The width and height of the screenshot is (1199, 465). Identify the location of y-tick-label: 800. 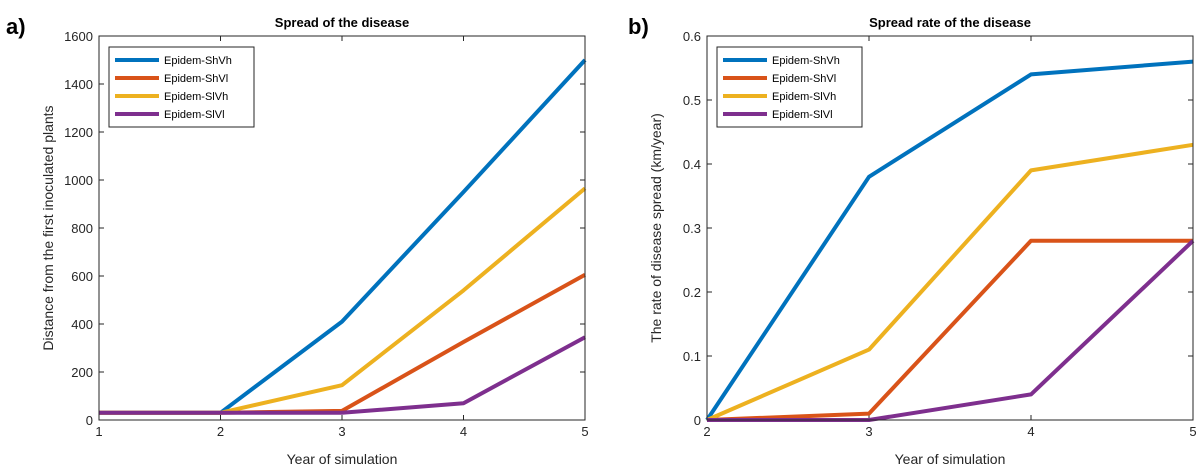
(82, 228).